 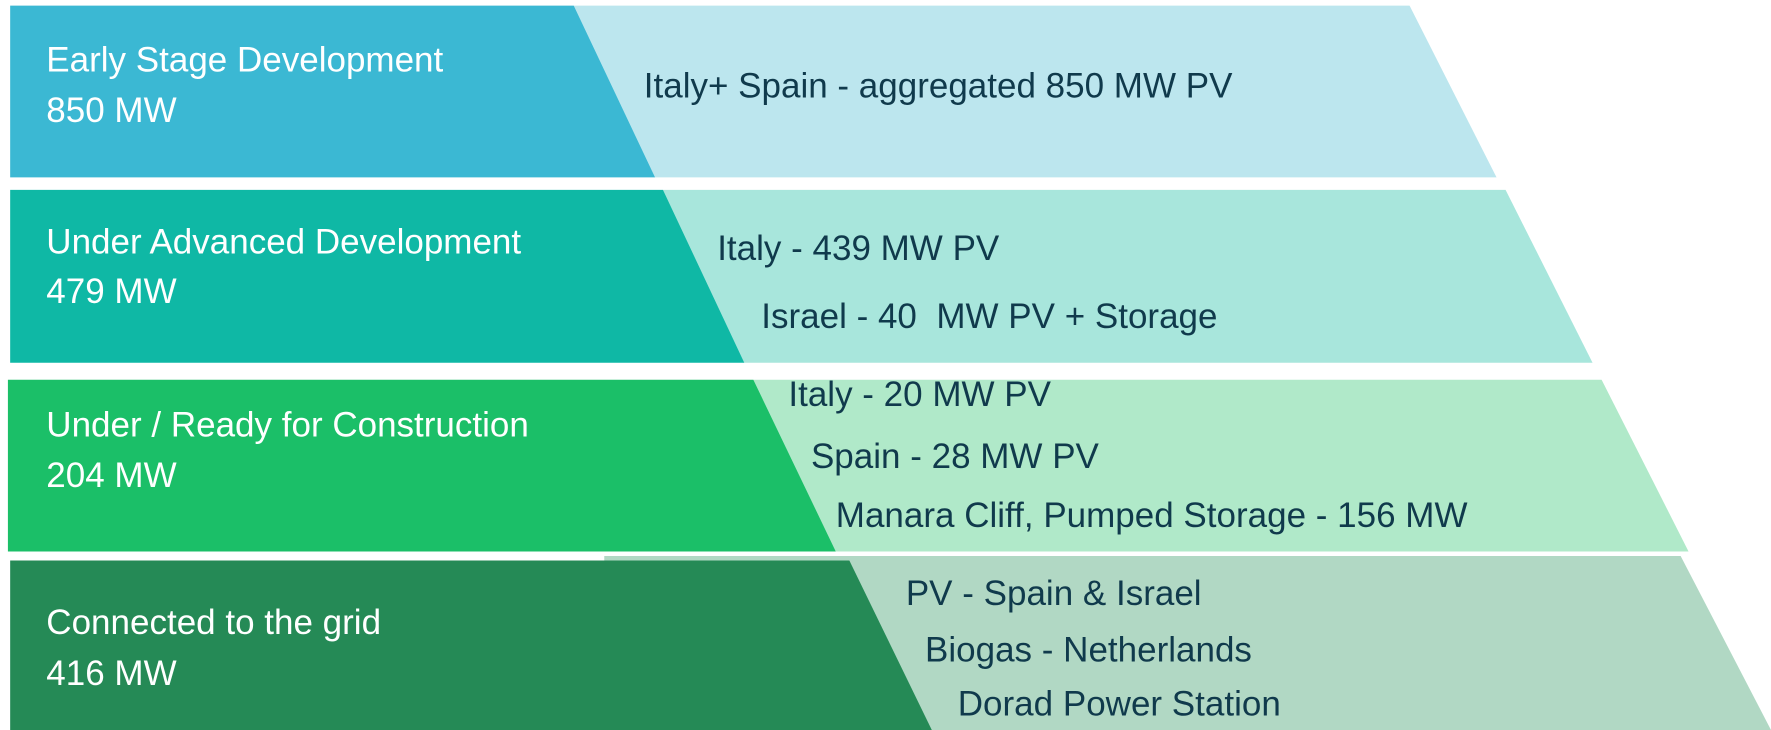 What do you see at coordinates (1054, 593) in the screenshot?
I see `stage-item: PV - Spain & Israel` at bounding box center [1054, 593].